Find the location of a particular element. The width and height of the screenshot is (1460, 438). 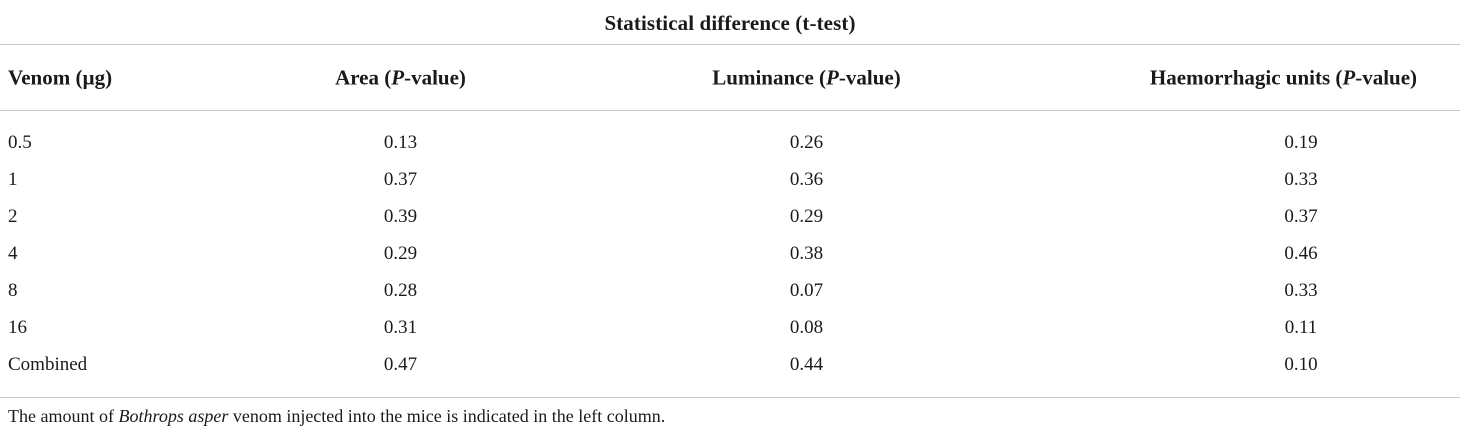

header-haemorrhagic-units: Haemorrhagic units (P-value) is located at coordinates (1283, 77).